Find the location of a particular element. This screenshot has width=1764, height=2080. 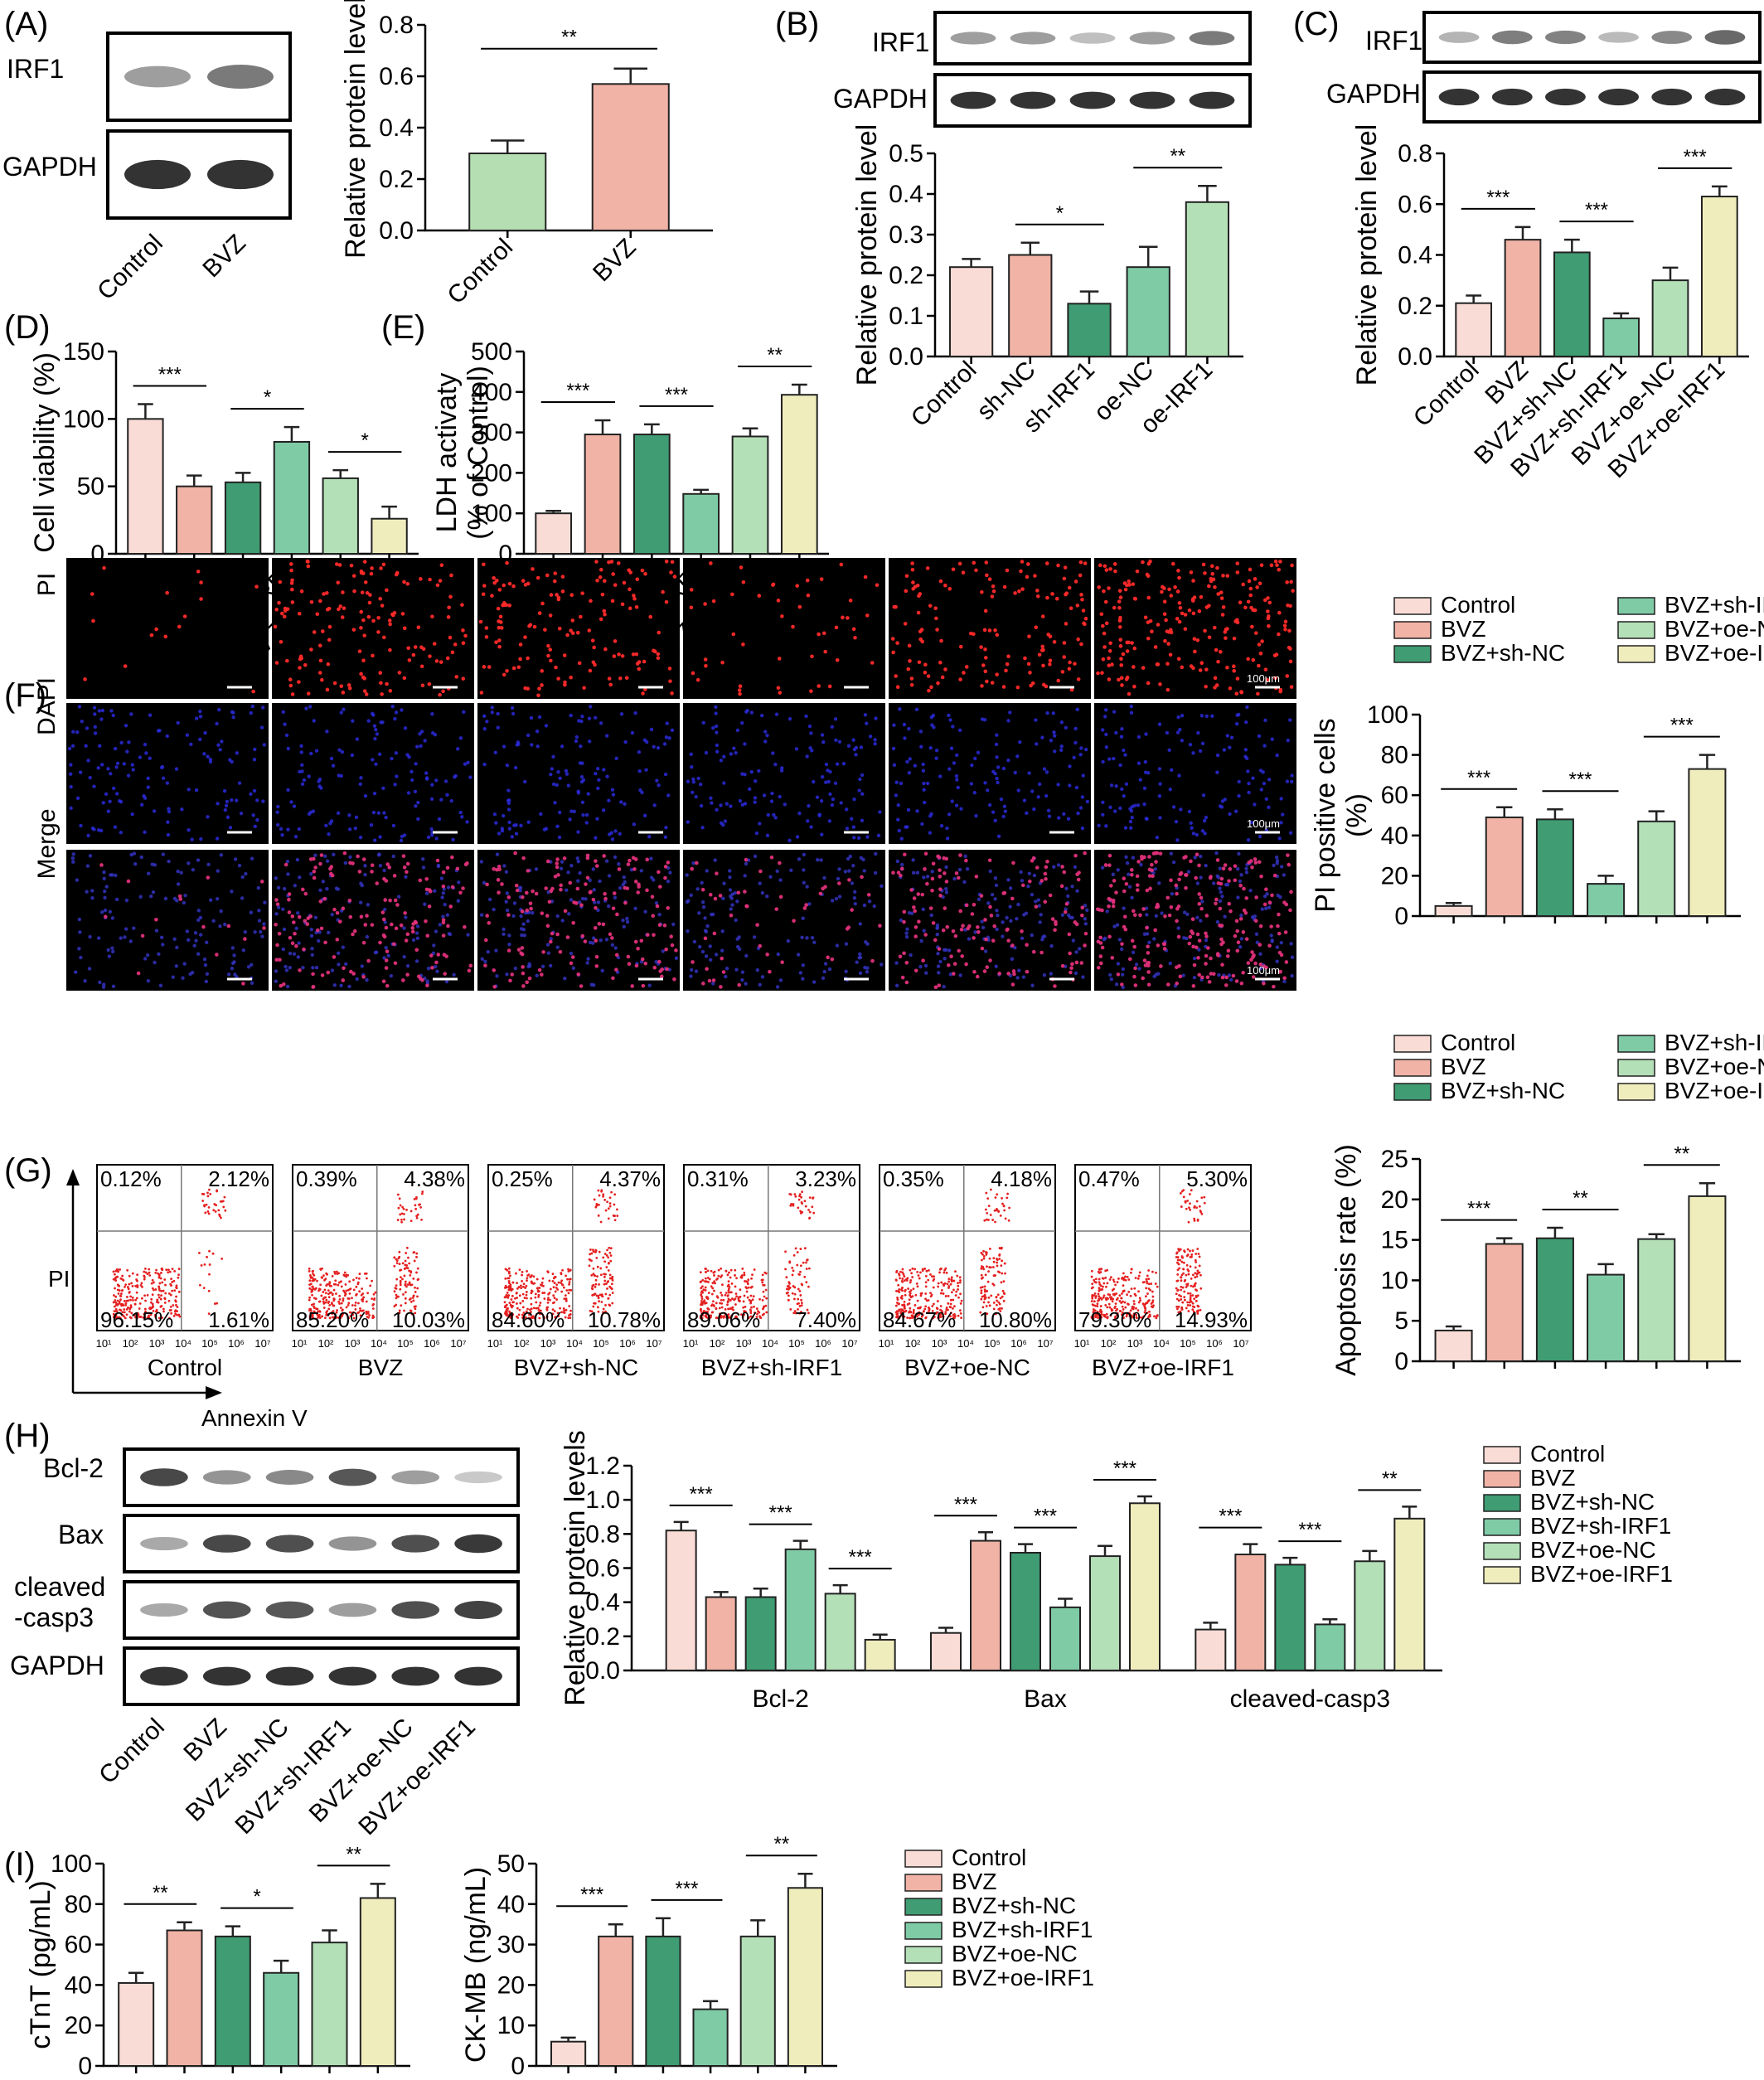

blot-b-irf1 is located at coordinates (1092, 38).